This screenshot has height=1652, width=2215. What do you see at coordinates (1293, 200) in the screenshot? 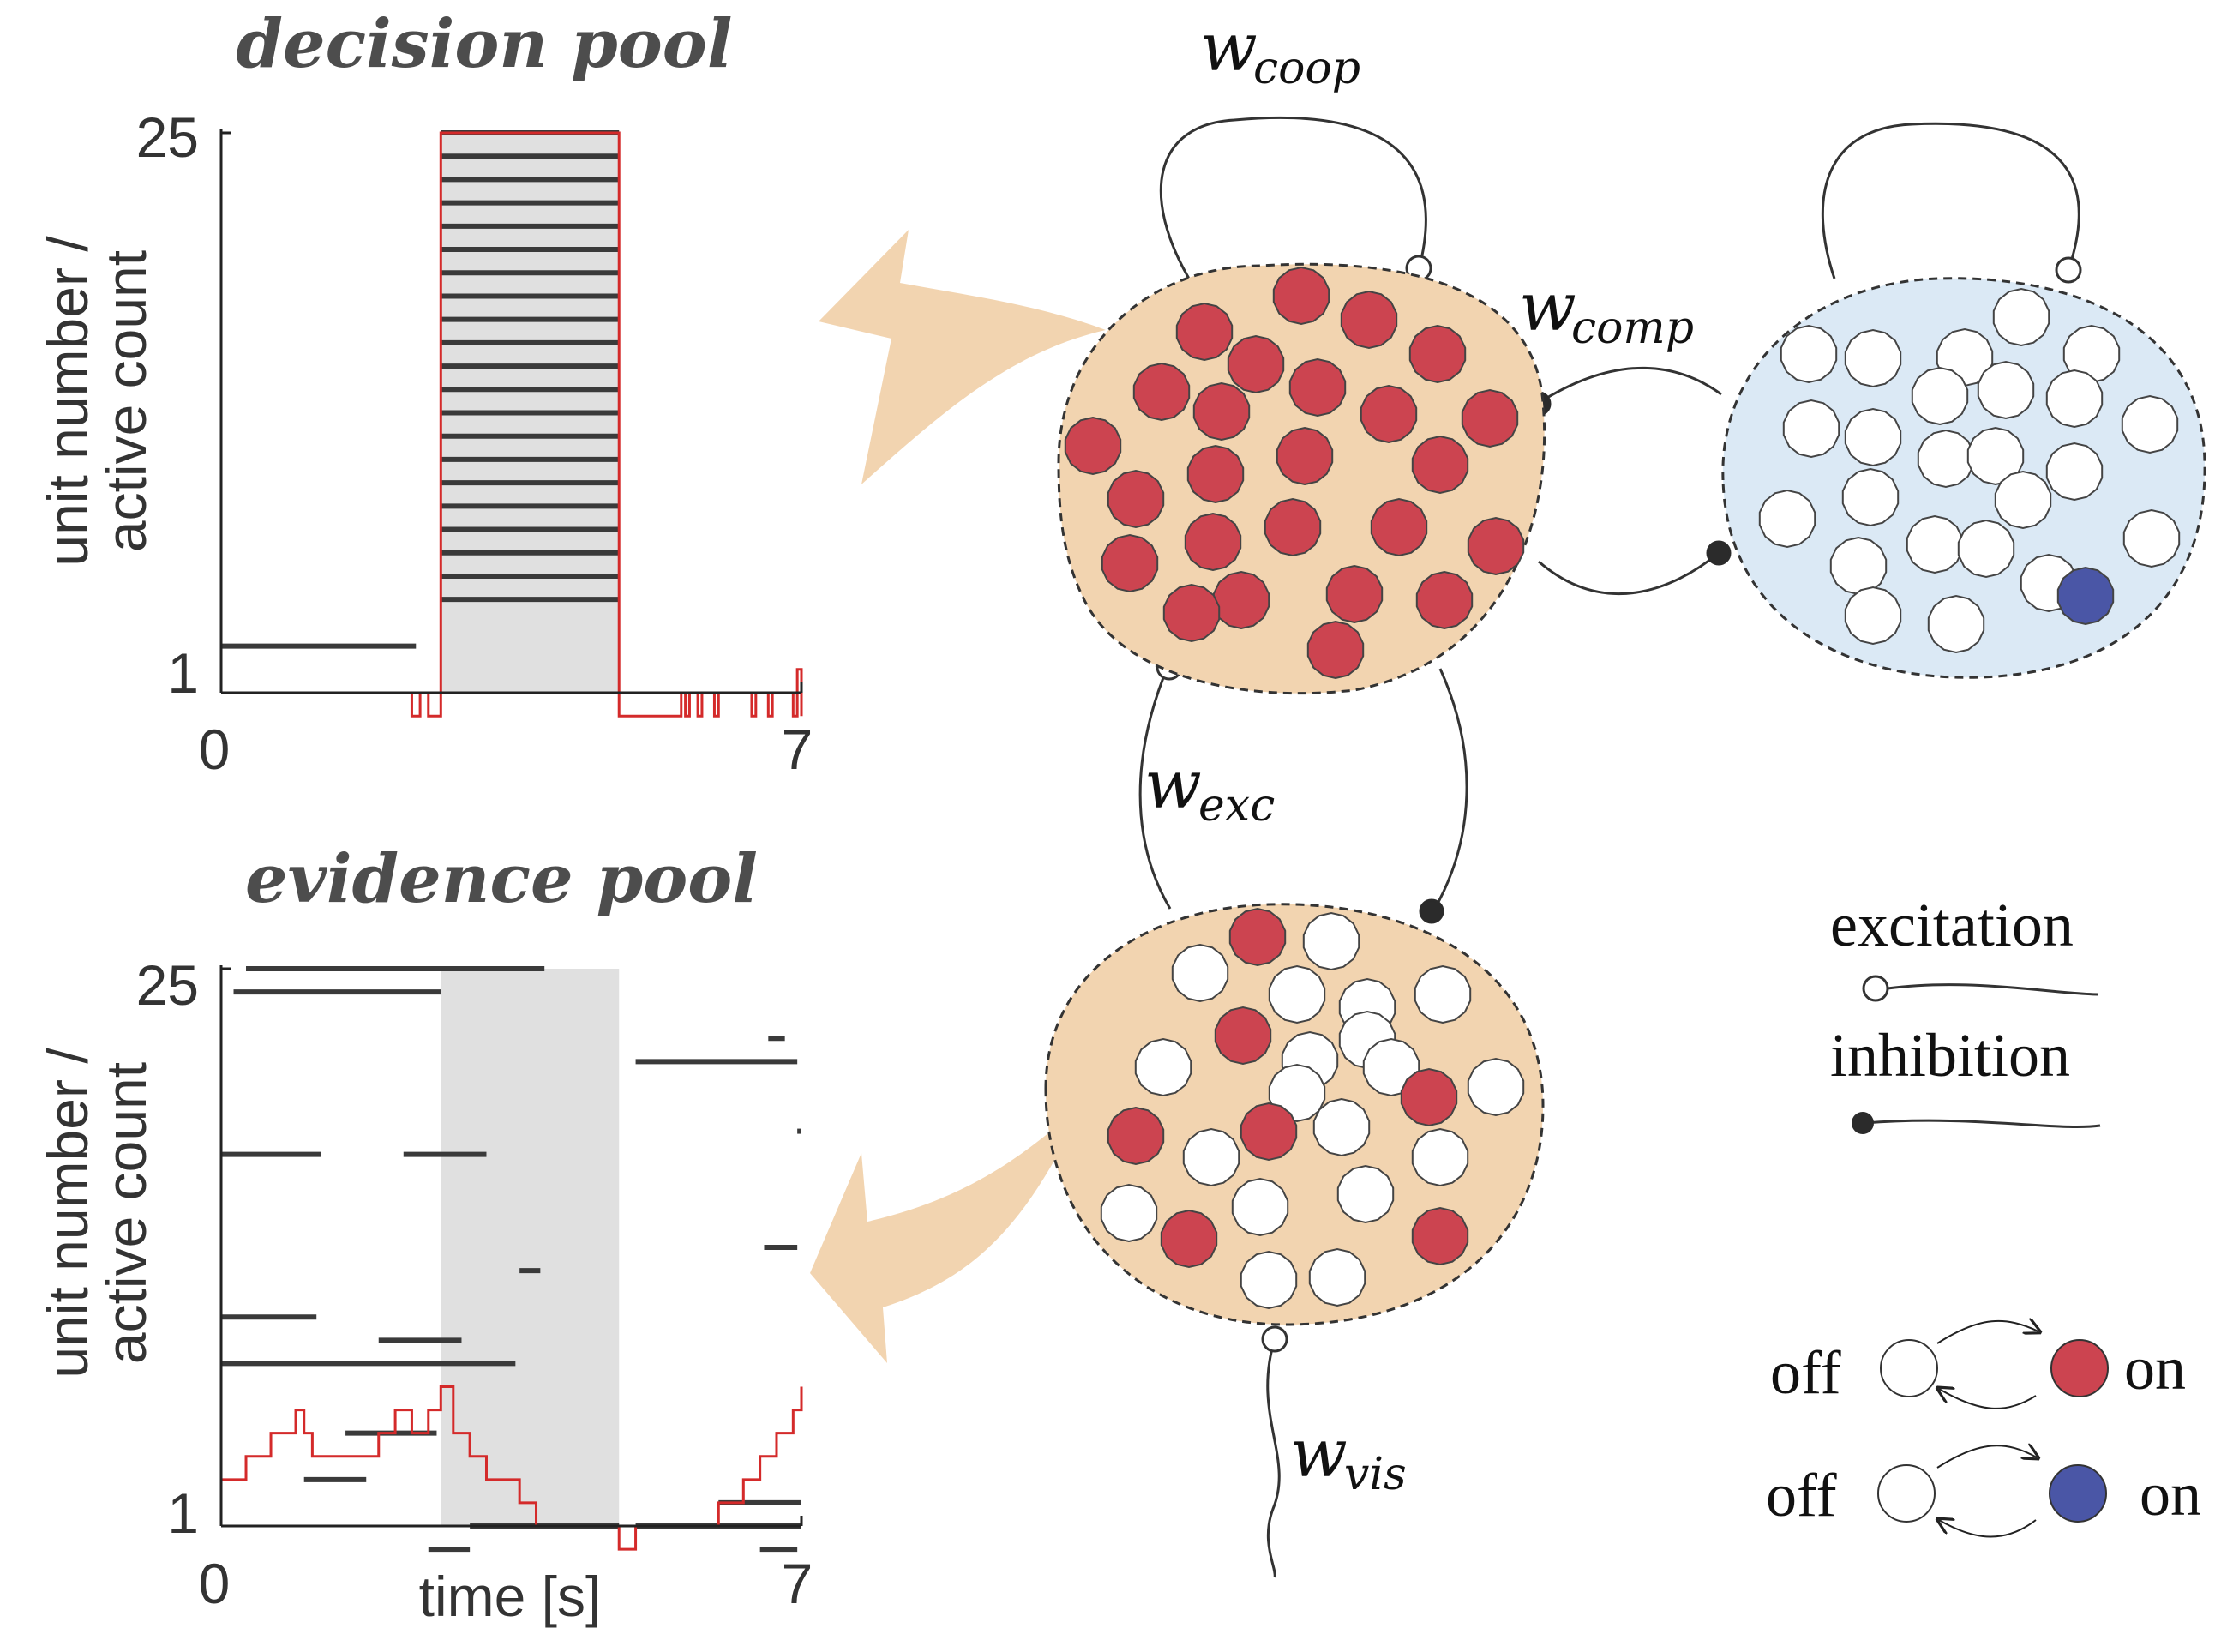
I see `coop-loop-left` at bounding box center [1293, 200].